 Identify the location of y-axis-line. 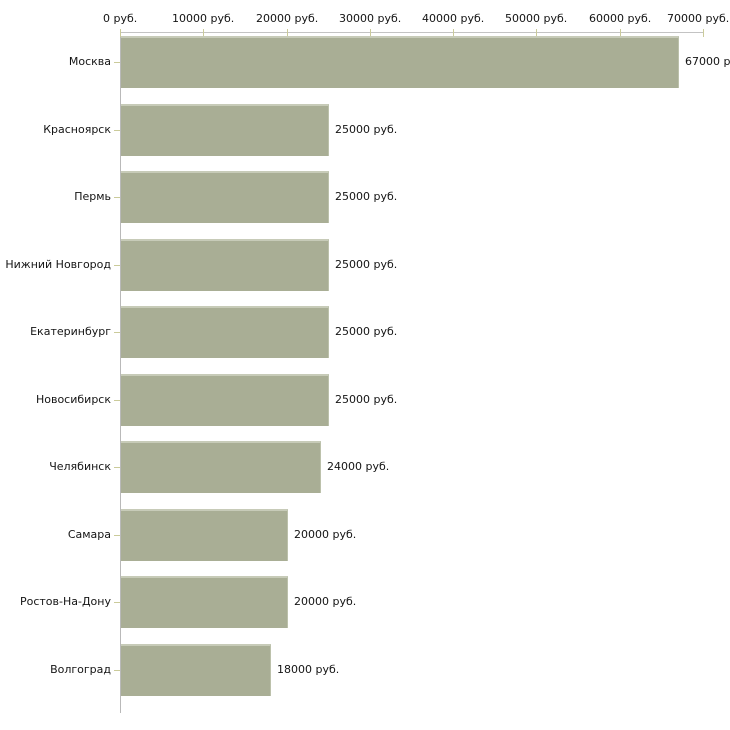
(120, 372).